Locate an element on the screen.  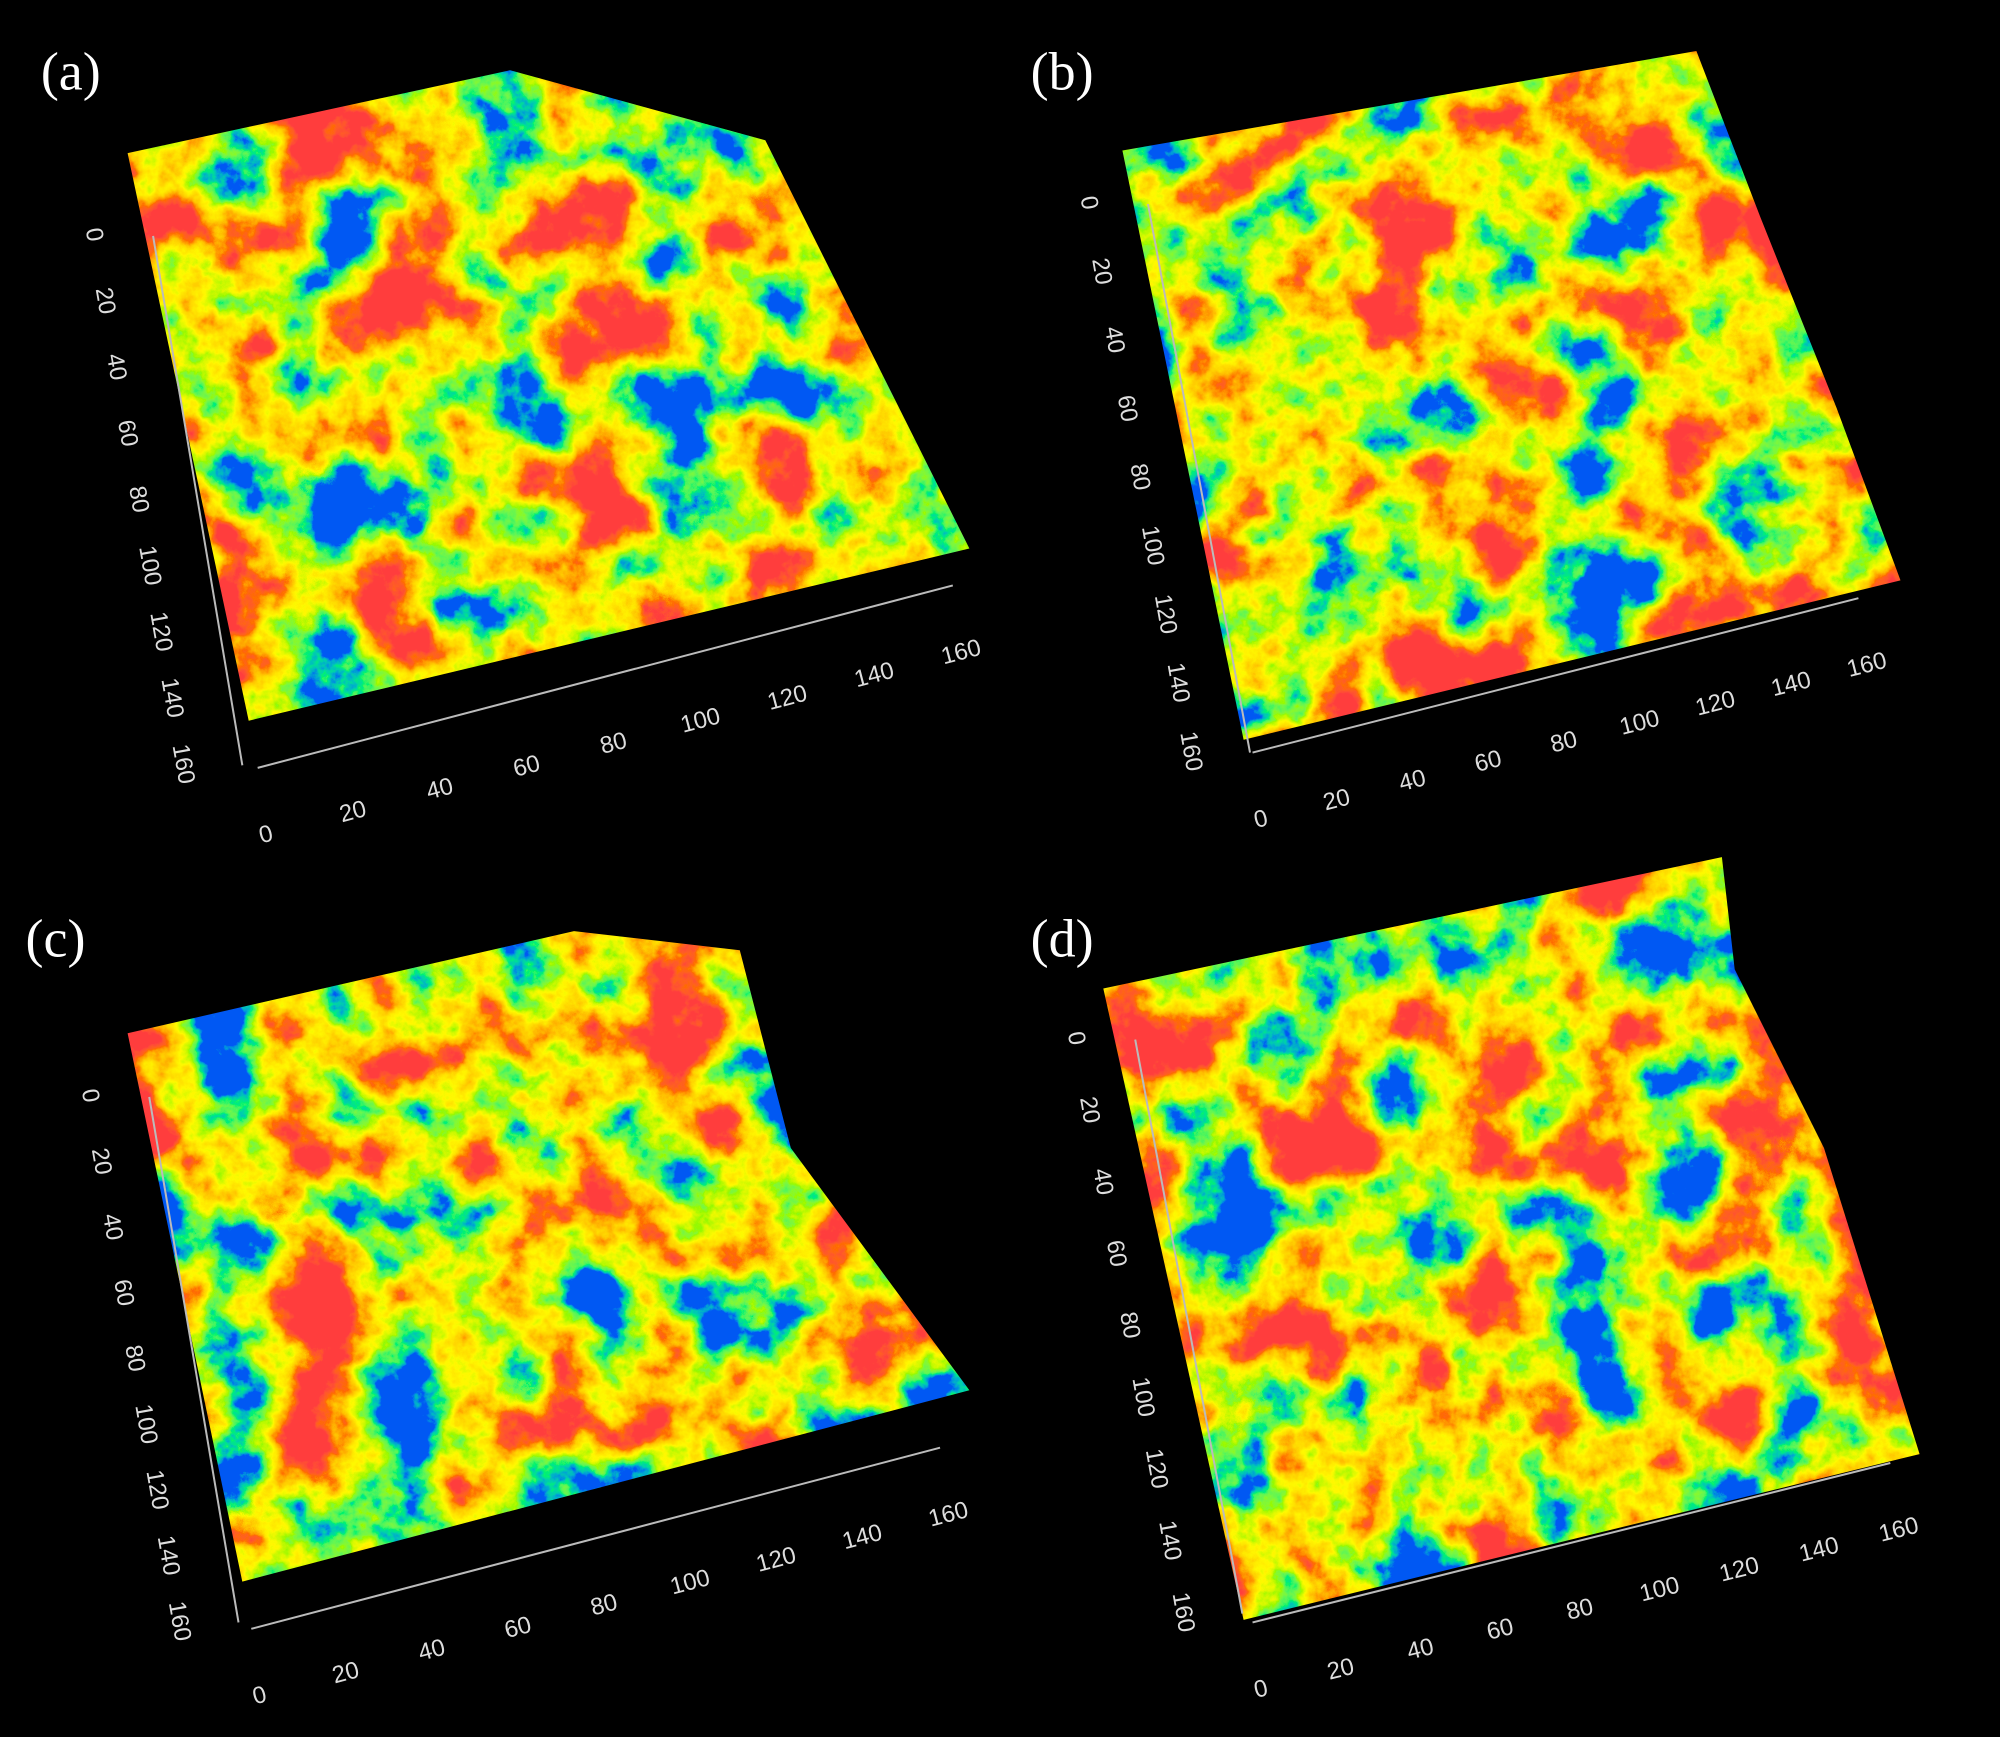
panel-label: (b) is located at coordinates (1062, 71).